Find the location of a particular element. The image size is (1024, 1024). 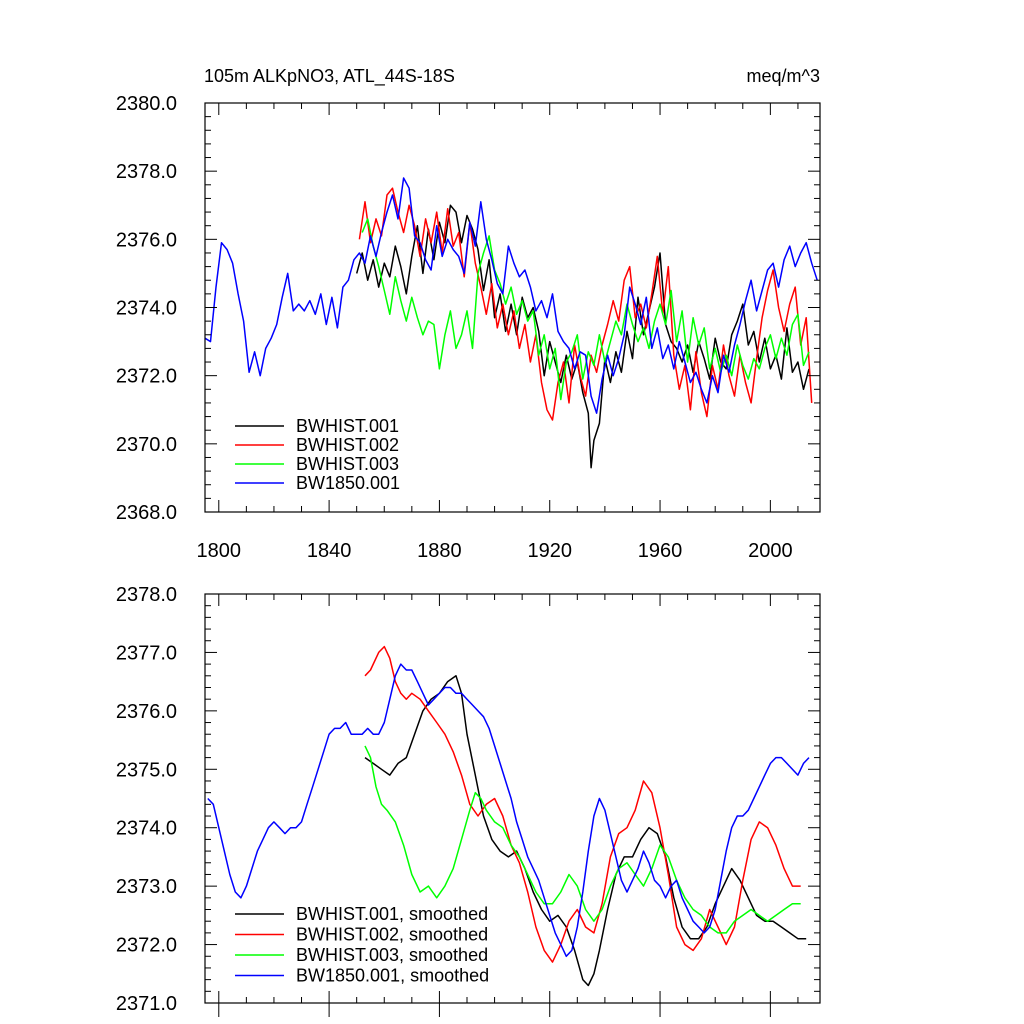

x-tick-label: 2000 is located at coordinates (770, 551).